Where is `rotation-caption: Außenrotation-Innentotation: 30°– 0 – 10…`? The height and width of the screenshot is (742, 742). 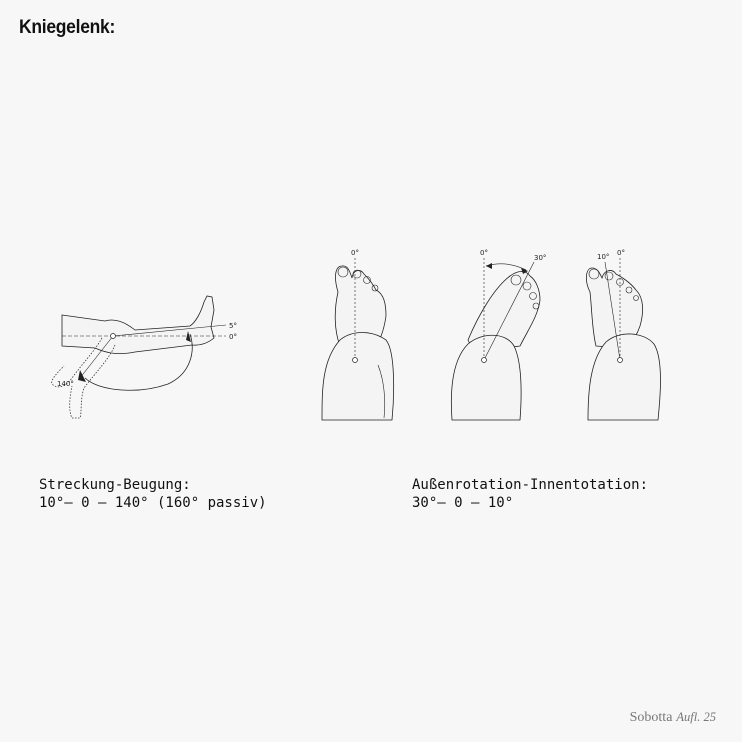
rotation-caption: Außenrotation-Innentotation: 30°– 0 – 10… is located at coordinates (530, 494).